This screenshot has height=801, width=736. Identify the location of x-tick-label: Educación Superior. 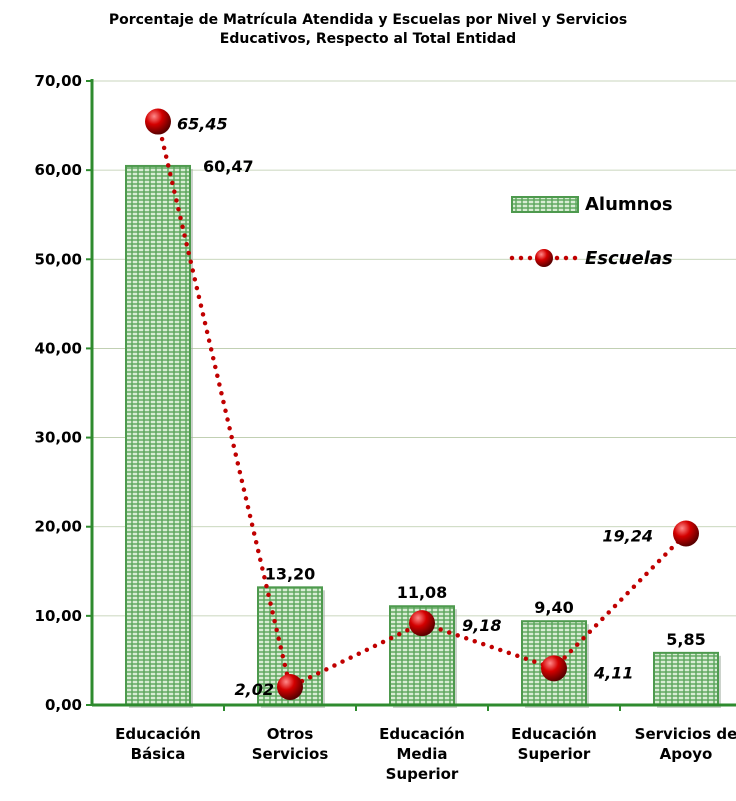
(554, 744).